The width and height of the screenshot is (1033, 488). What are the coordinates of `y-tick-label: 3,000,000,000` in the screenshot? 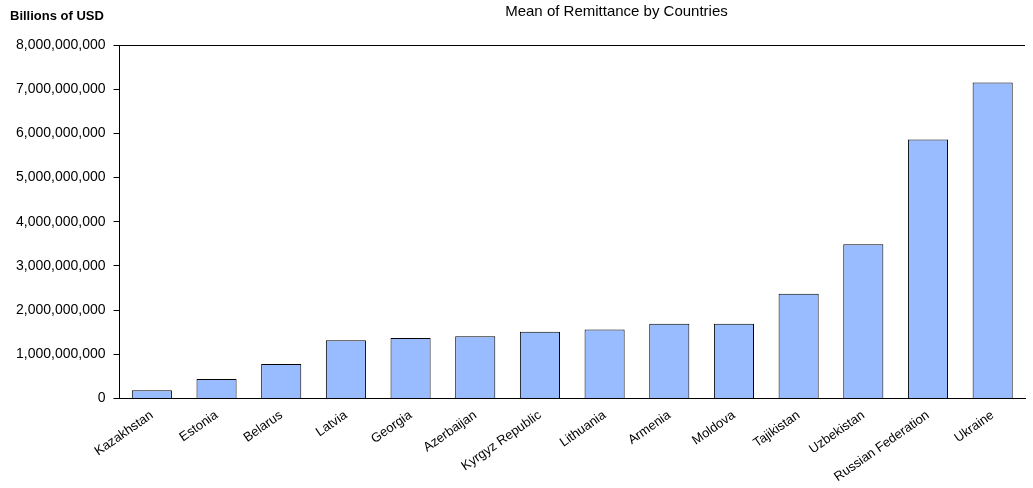 It's located at (61, 264).